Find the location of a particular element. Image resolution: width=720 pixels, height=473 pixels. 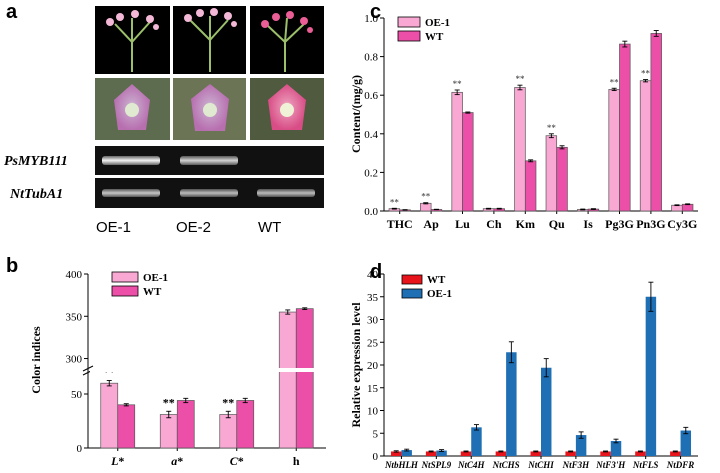

axis-break-mark is located at coordinates (88, 368).